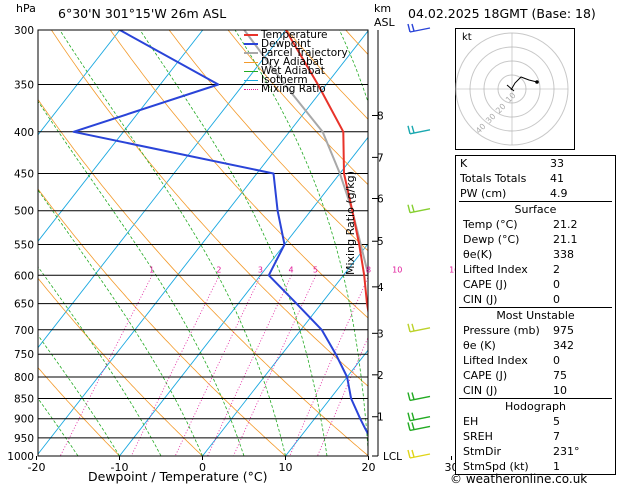  I want to click on pressure-tick-label: 800, so click(24, 378).